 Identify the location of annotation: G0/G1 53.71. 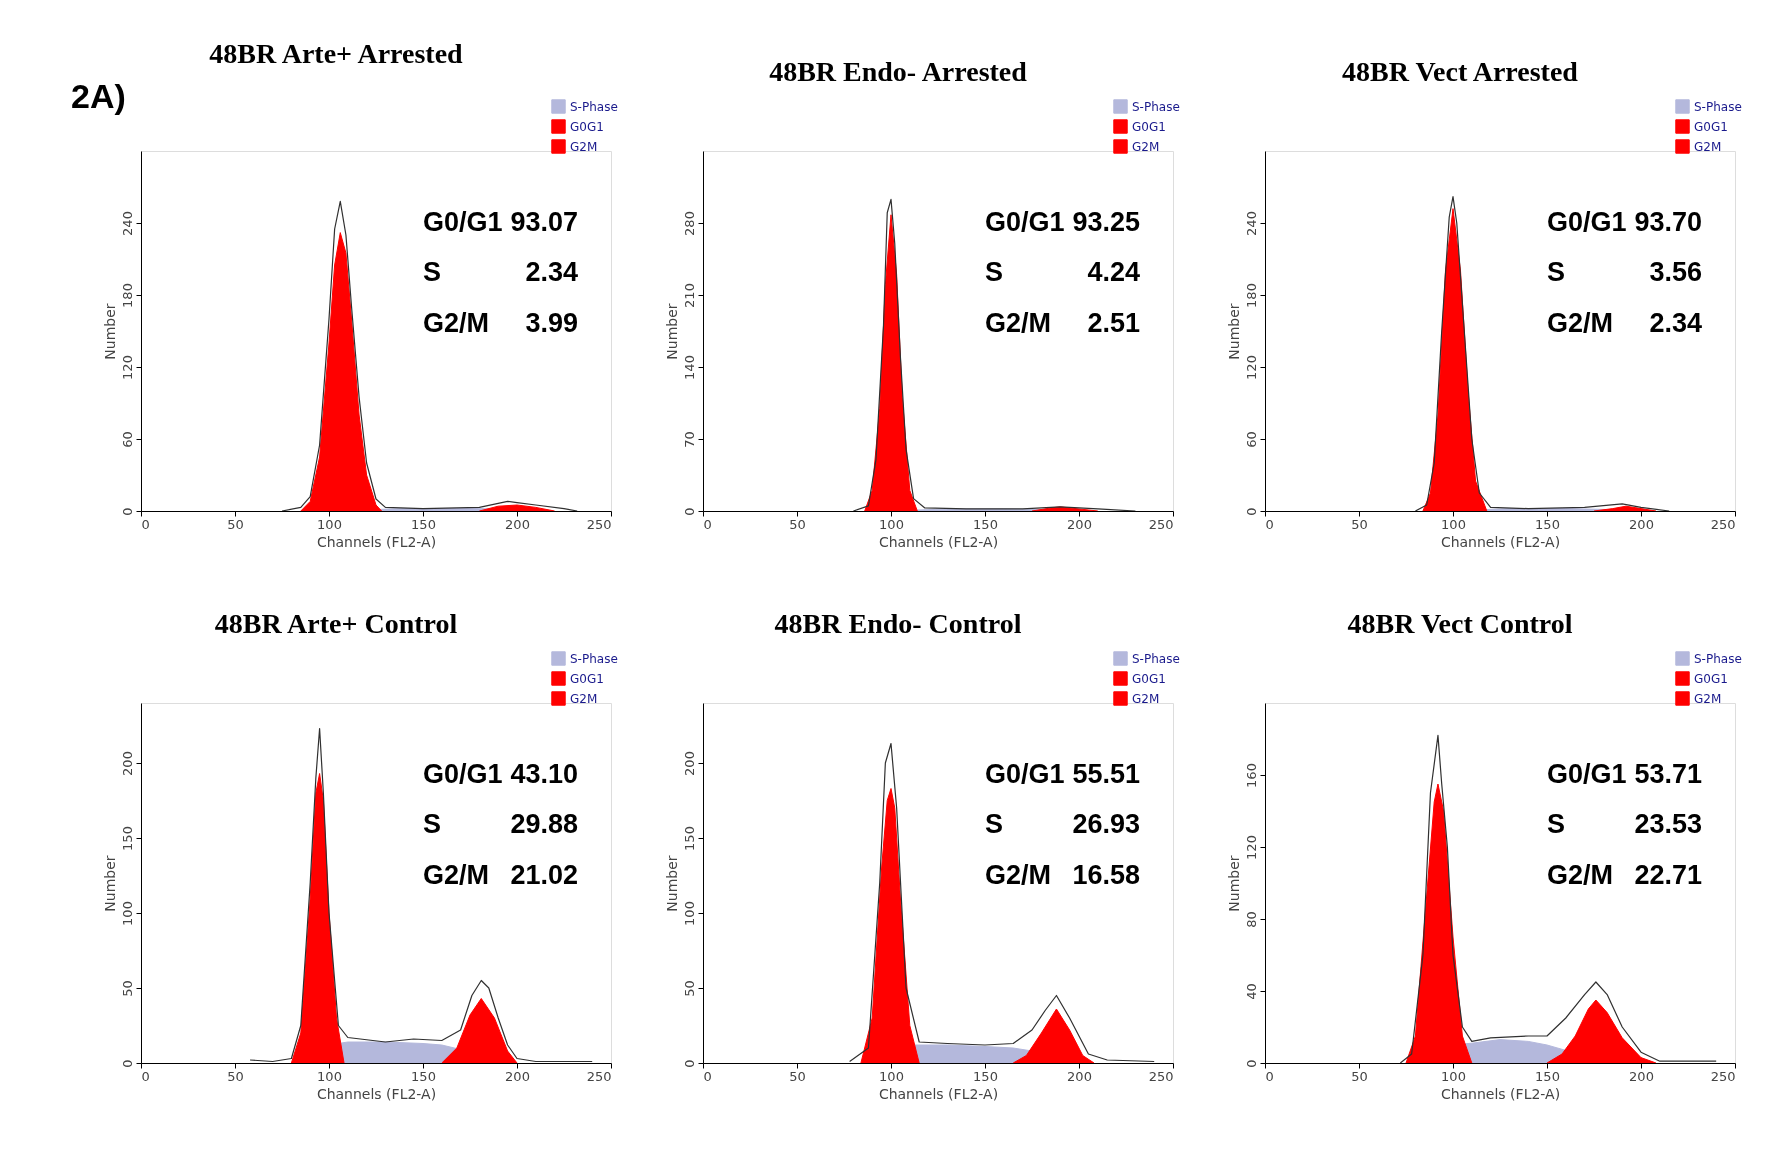
(1625, 774).